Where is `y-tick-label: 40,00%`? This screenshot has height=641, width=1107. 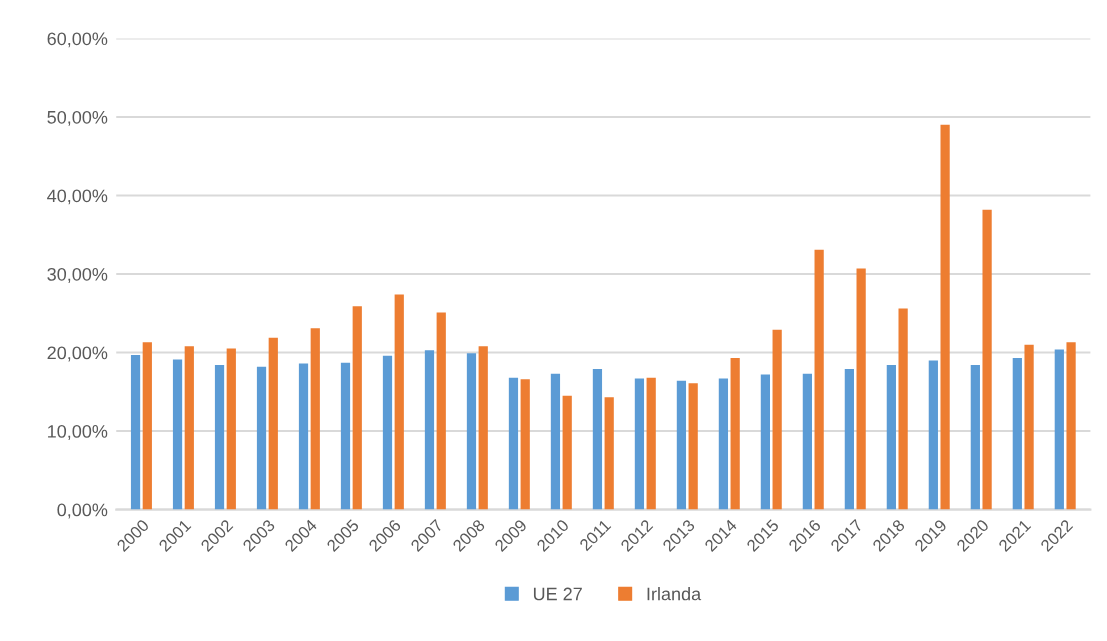
y-tick-label: 40,00% is located at coordinates (77, 197).